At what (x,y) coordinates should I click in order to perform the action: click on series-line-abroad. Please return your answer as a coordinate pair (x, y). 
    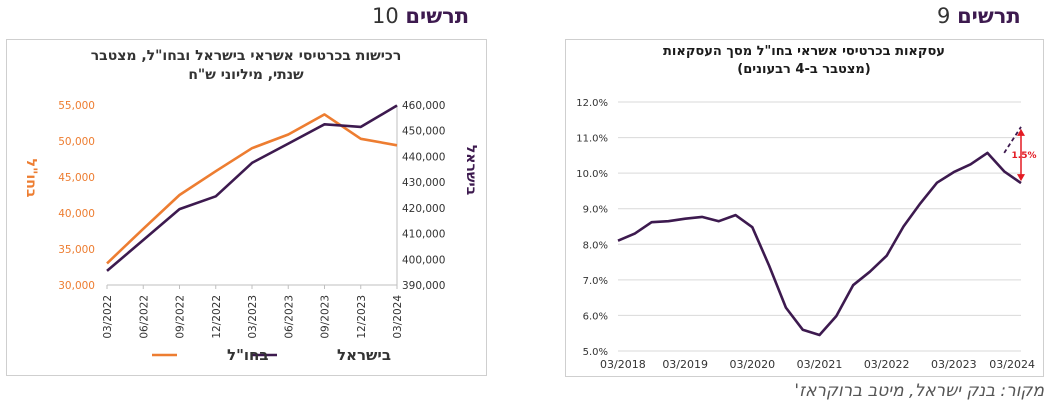
    Looking at the image, I should click on (252, 189).